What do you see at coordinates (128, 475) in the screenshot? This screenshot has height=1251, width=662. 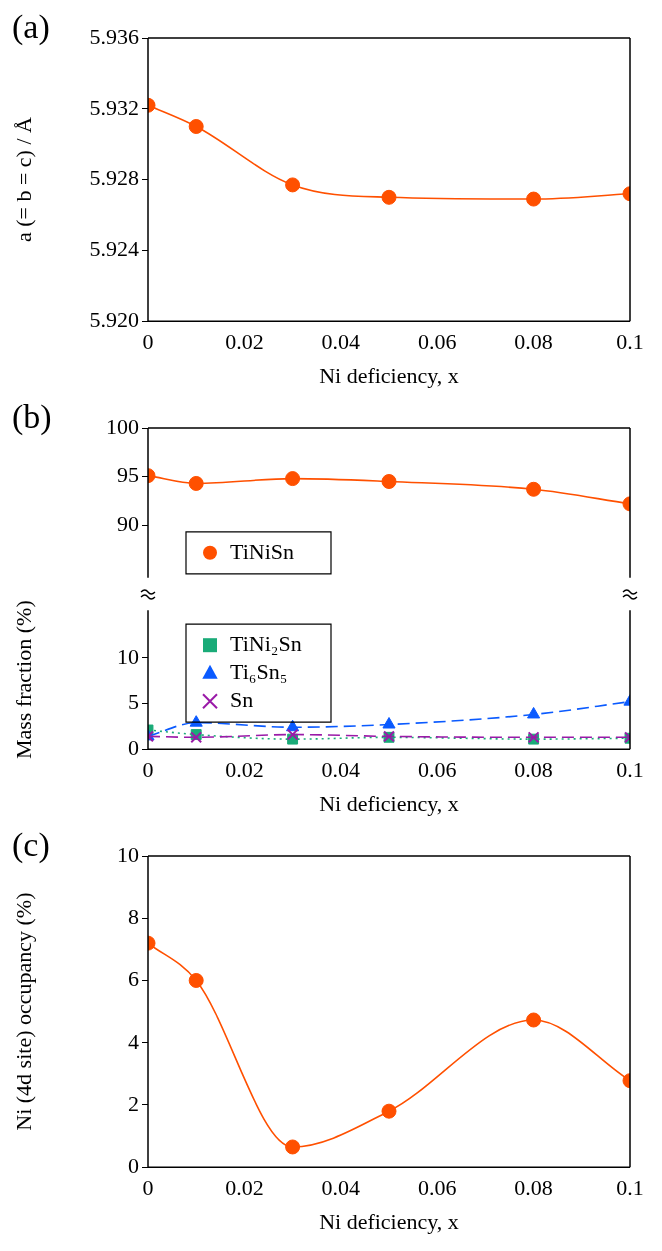 I see `y-tick-label: 95` at bounding box center [128, 475].